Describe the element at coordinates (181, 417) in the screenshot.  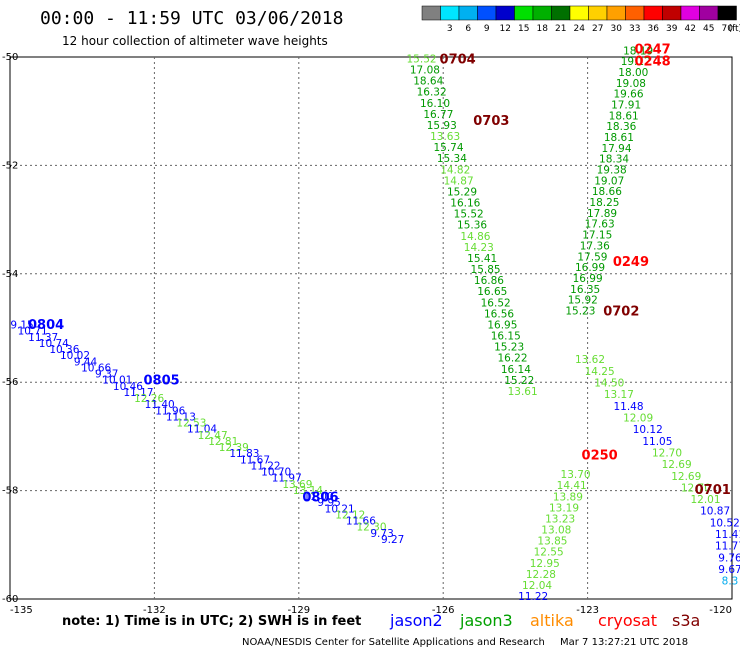
I see `wave-height-value: 11.13` at that location.